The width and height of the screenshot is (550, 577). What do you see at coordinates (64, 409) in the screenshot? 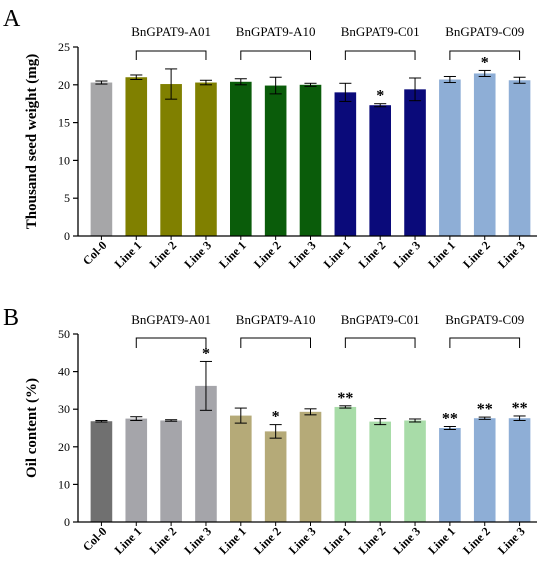
I see `y-tick-label: 30` at bounding box center [64, 409].